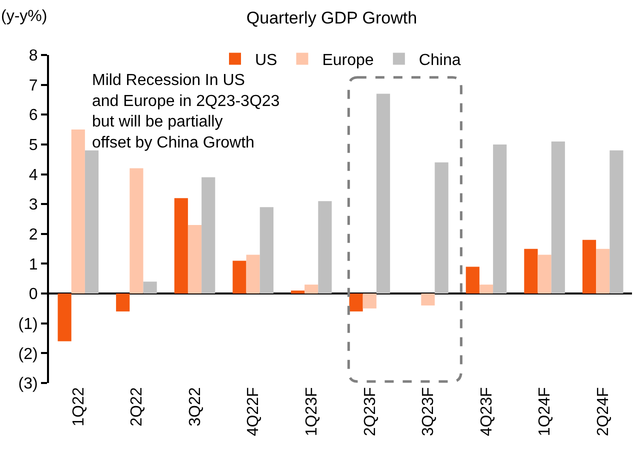  I want to click on y-tick-label: 0, so click(33, 295).